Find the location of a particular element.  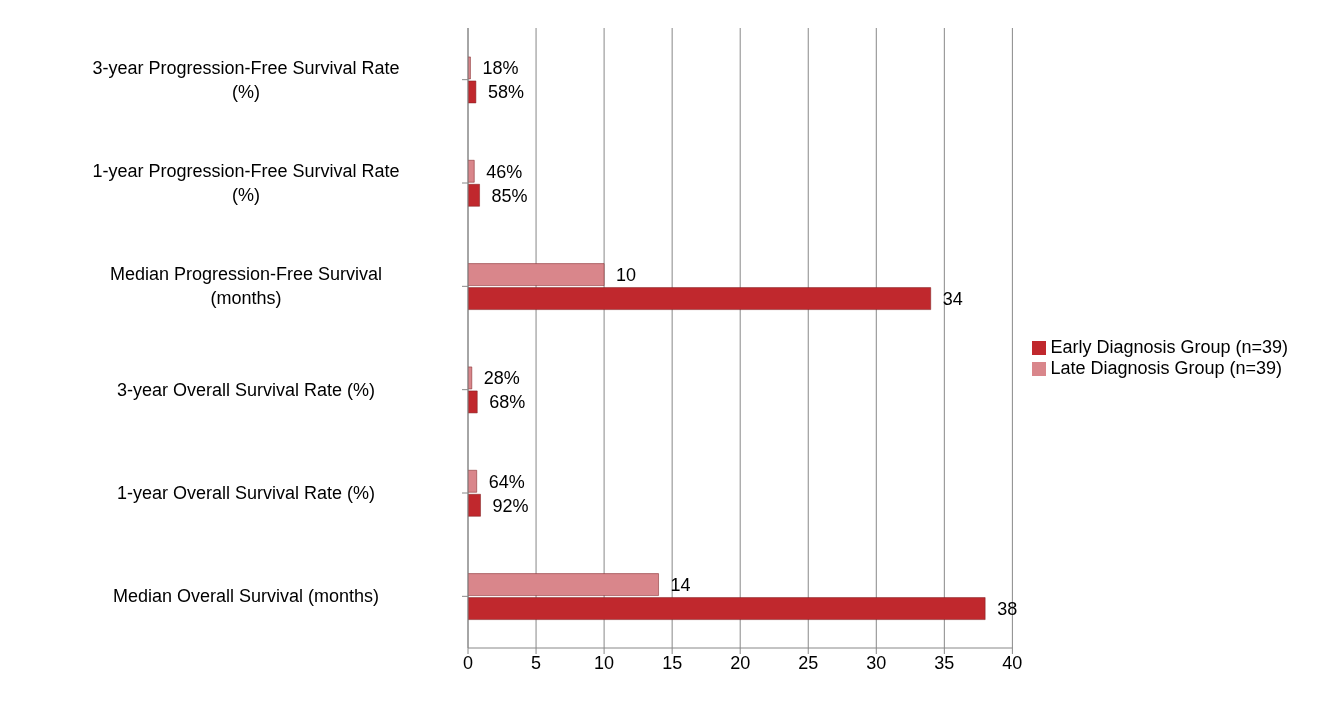

x-tick-label: 40 is located at coordinates (1012, 662).